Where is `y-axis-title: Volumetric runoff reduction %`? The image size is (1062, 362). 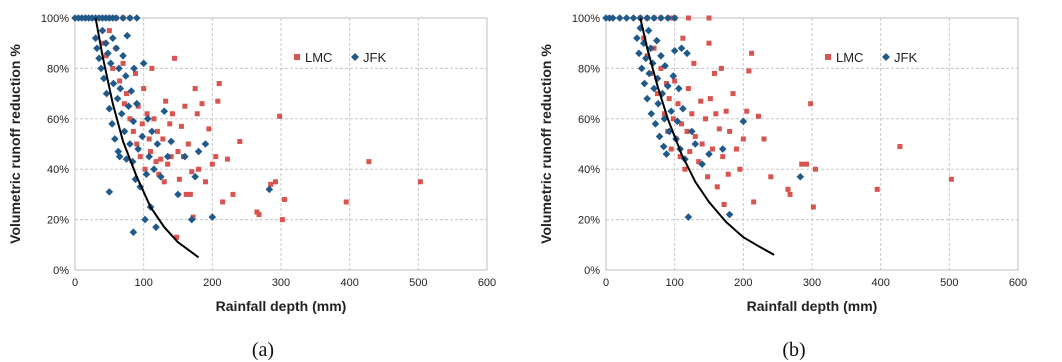 y-axis-title: Volumetric runoff reduction % is located at coordinates (15, 144).